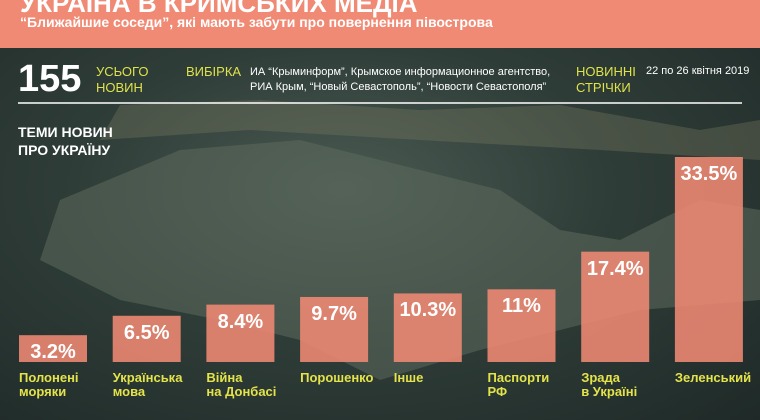 Image resolution: width=760 pixels, height=420 pixels. What do you see at coordinates (241, 384) in the screenshot?
I see `category-label: Війна на Донбасі` at bounding box center [241, 384].